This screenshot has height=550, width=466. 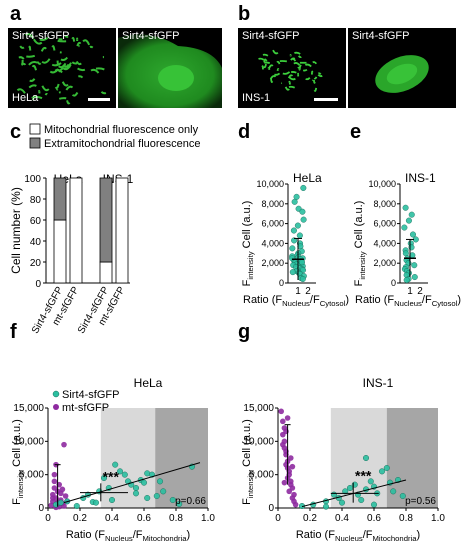 What do you see at coordinates (384, 263) in the screenshot?
I see `y-tick-label: 2,000` at bounding box center [384, 263].